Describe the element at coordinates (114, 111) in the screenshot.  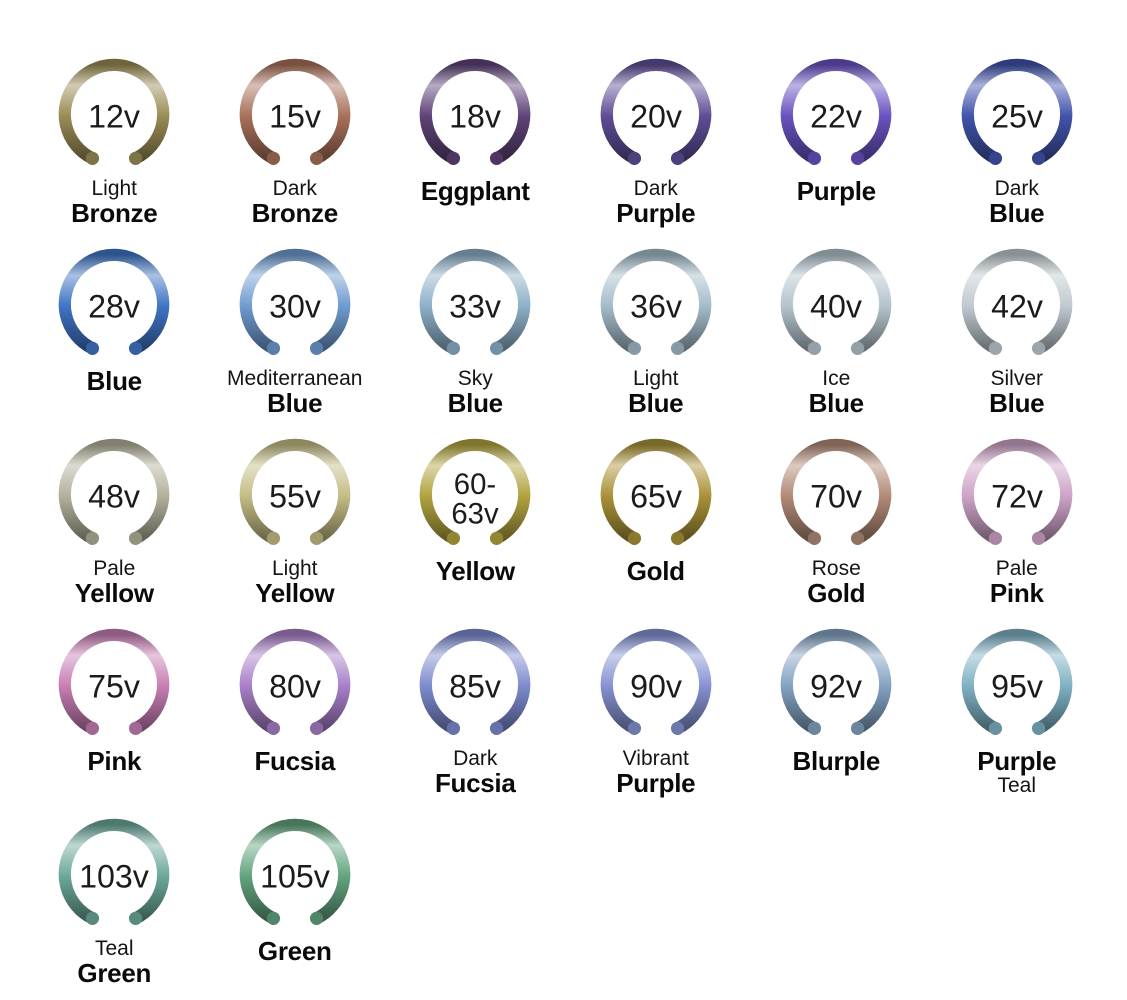
I see `captive-ring-icon: 12v` at that location.